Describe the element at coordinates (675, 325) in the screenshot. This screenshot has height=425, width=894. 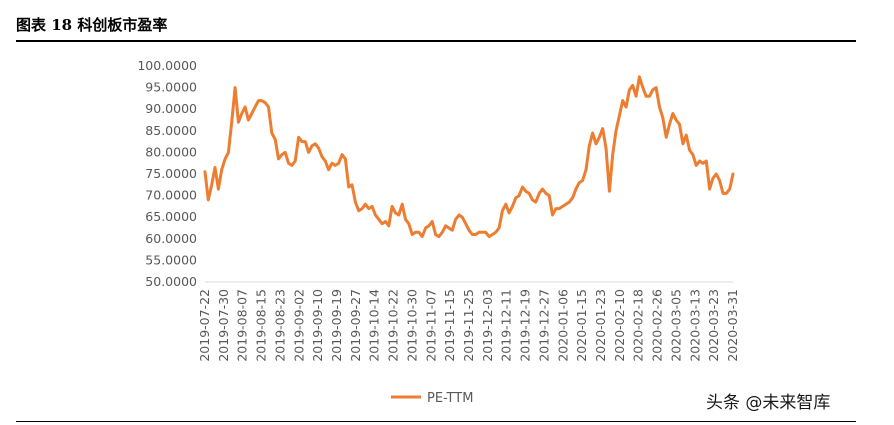
I see `x-tick-label: 2020-03-05` at that location.